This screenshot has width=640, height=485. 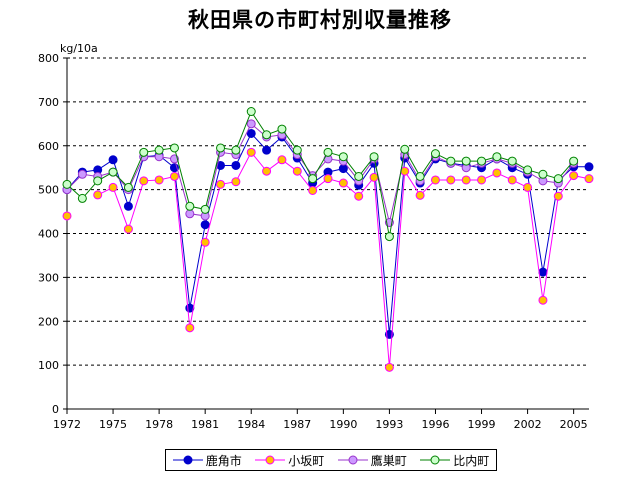 I want to click on x-tick-label: 1999, so click(x=482, y=424).